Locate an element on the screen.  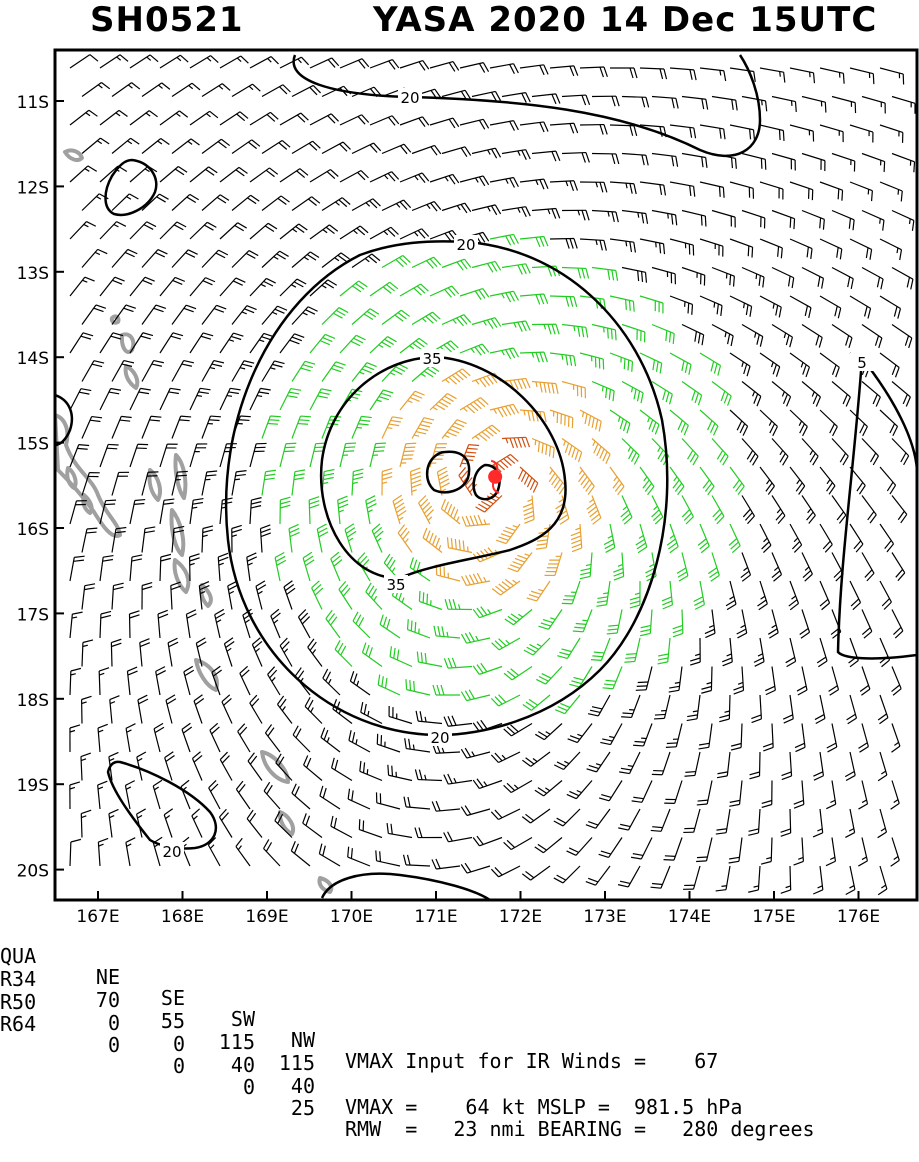
lon-label: 167E is located at coordinates (97, 916).